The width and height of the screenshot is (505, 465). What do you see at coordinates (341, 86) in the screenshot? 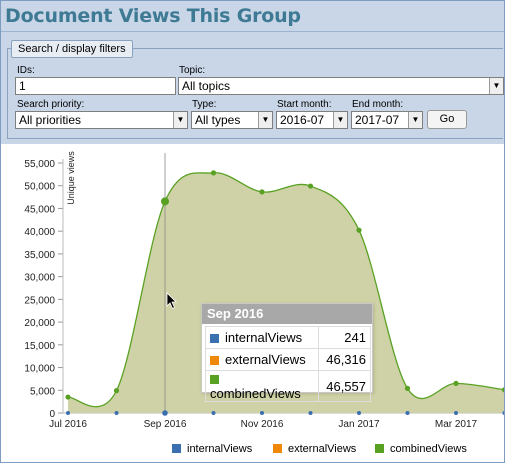
I see `topic-select: All topics ▼` at bounding box center [341, 86].